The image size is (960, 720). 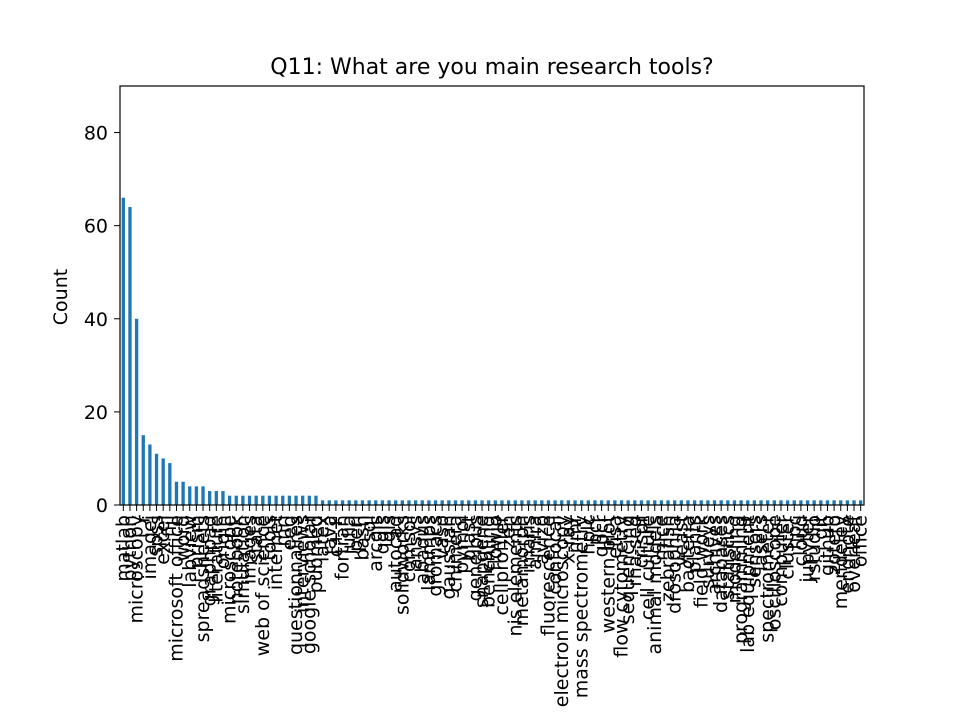 What do you see at coordinates (695, 544) in the screenshot?
I see `x-tick-label: plants` at bounding box center [695, 544].